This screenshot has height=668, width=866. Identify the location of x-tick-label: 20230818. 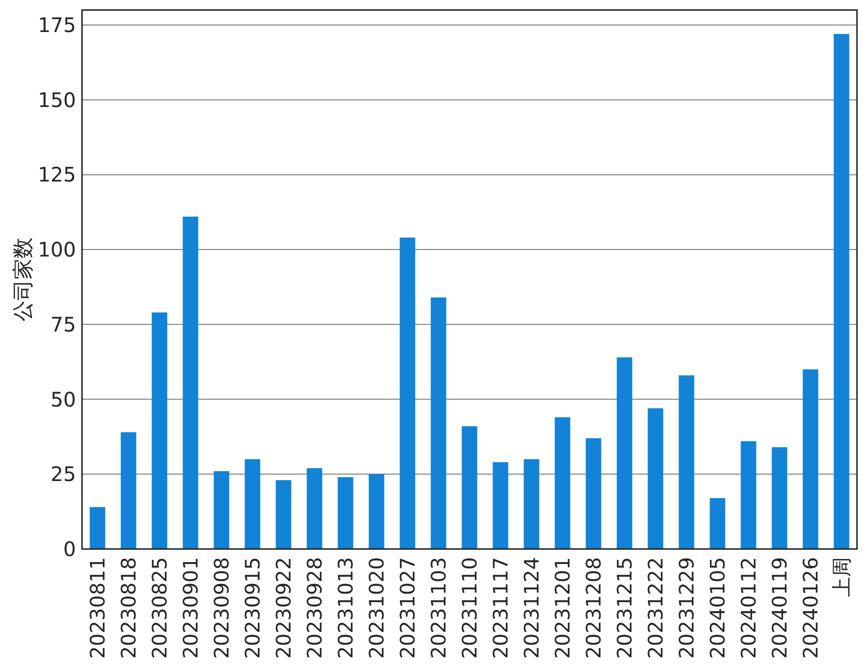
(128, 608).